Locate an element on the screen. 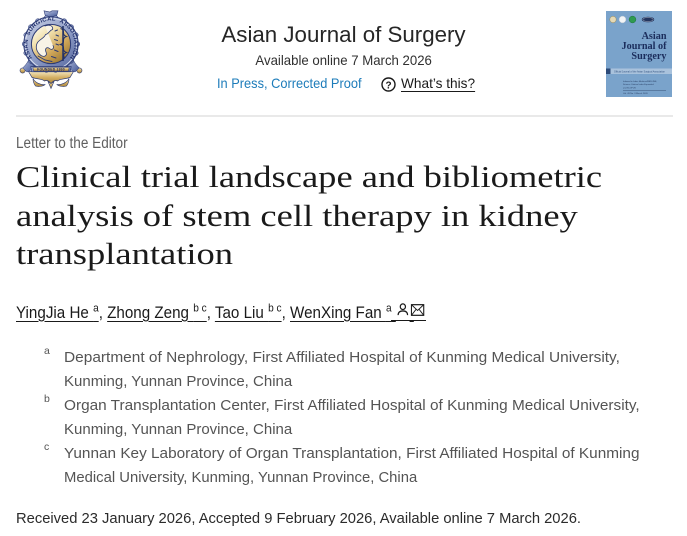 The width and height of the screenshot is (687, 536). svg-text:Indexed in Index Medicus/MEDLI: Indexed in Index Medicus/MEDLINE, is located at coordinates (640, 82).